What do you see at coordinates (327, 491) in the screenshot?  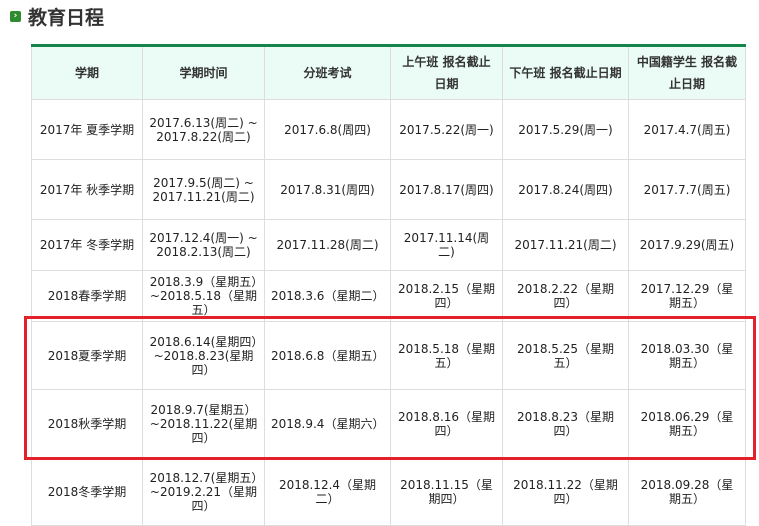 I see `table-cell: 2018.12.4（星期二）` at bounding box center [327, 491].